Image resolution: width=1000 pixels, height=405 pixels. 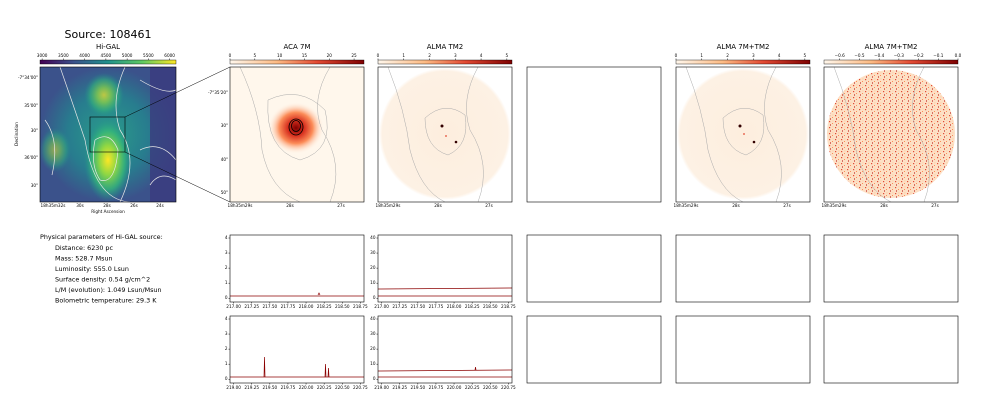 I want to click on info-line: Bolometric temperature: 29.3 K, so click(x=106, y=301).